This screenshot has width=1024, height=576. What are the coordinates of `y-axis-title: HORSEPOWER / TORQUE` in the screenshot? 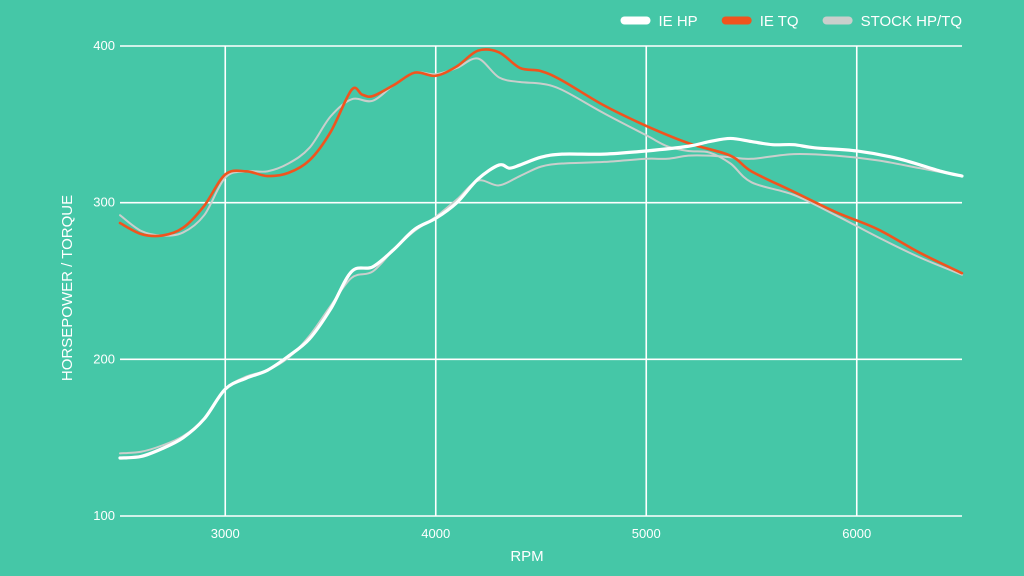 It's located at (67, 288).